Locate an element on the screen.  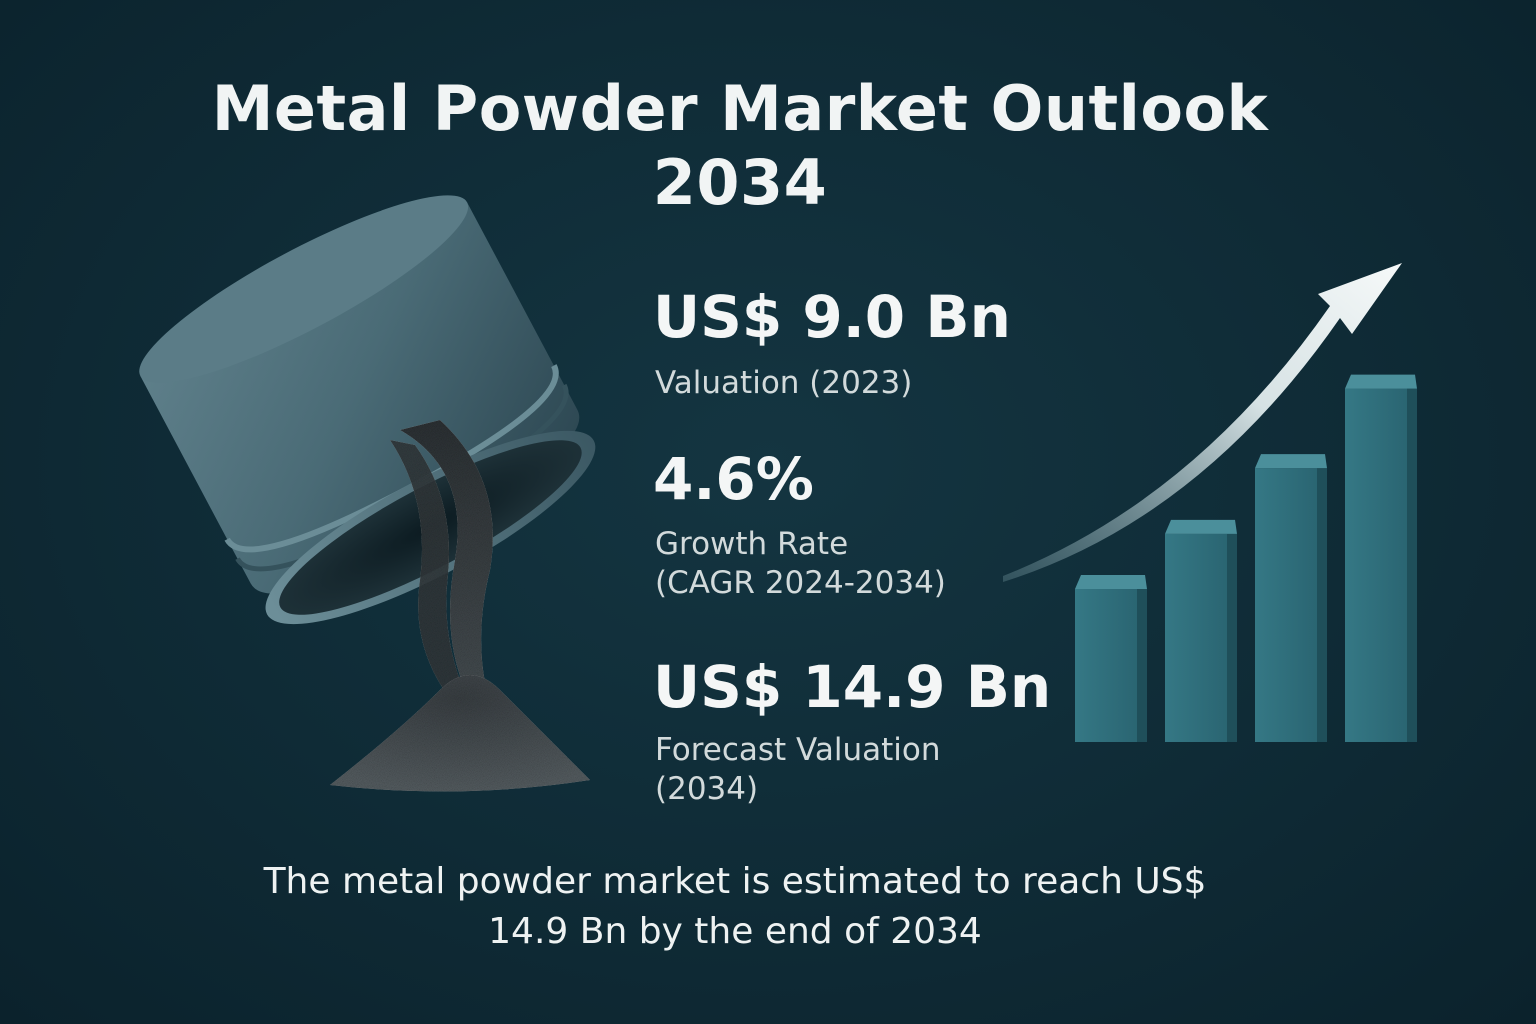
page-title: Metal Powder Market Outlook 2034 is located at coordinates (740, 146).